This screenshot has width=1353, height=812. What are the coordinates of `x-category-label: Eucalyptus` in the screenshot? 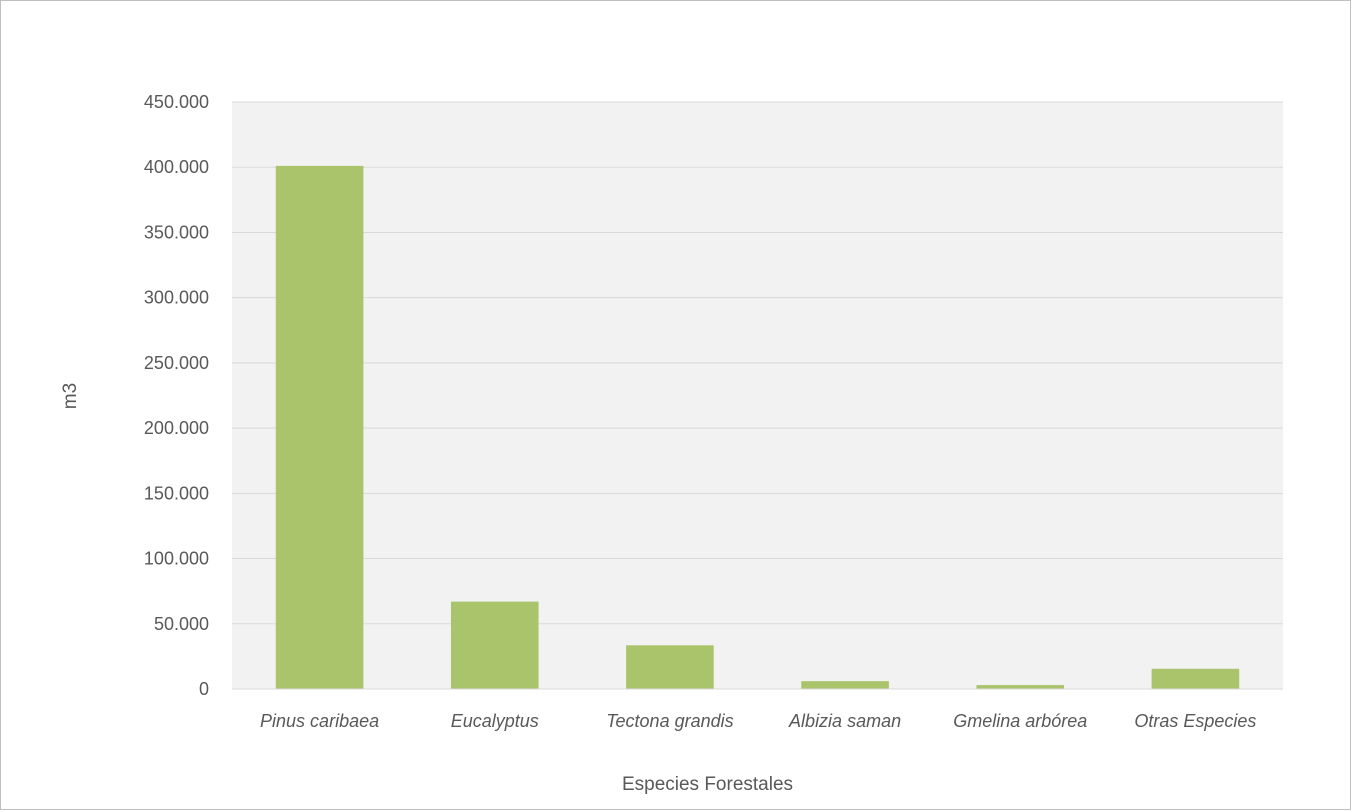 It's located at (495, 721).